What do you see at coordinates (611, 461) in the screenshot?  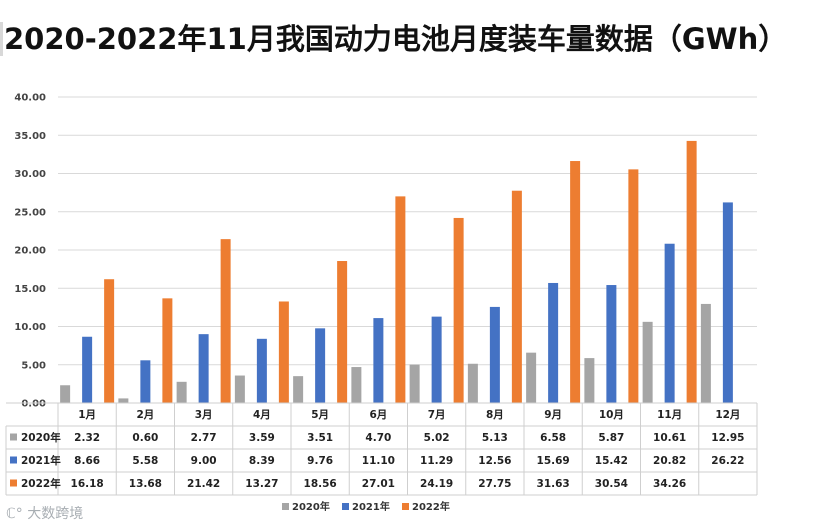 I see `data-label: 15.42` at bounding box center [611, 461].